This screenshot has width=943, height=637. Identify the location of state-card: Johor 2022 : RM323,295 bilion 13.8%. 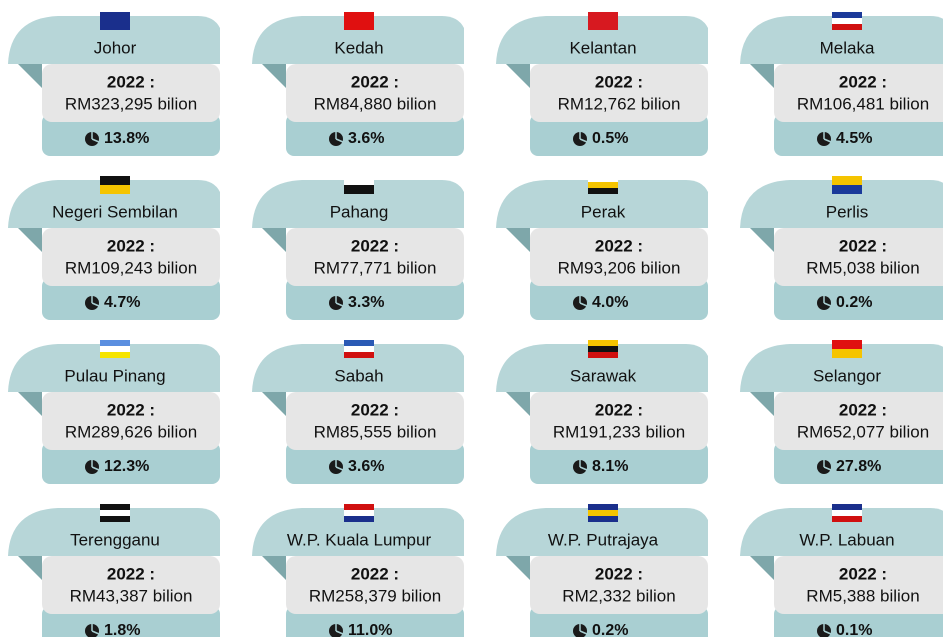
(114, 84).